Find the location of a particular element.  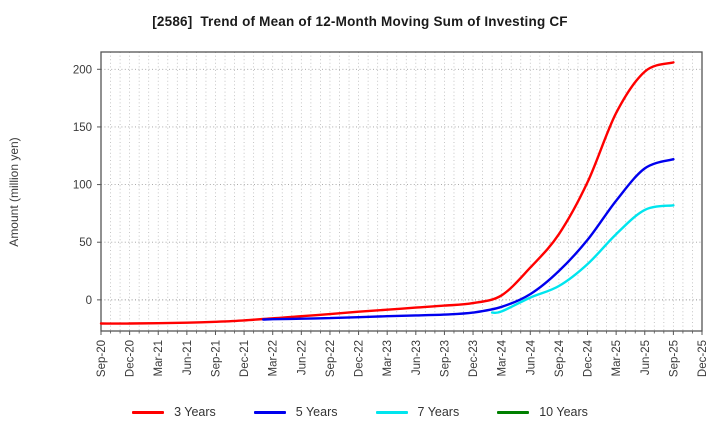

y-tick-label: 200 is located at coordinates (82, 70).